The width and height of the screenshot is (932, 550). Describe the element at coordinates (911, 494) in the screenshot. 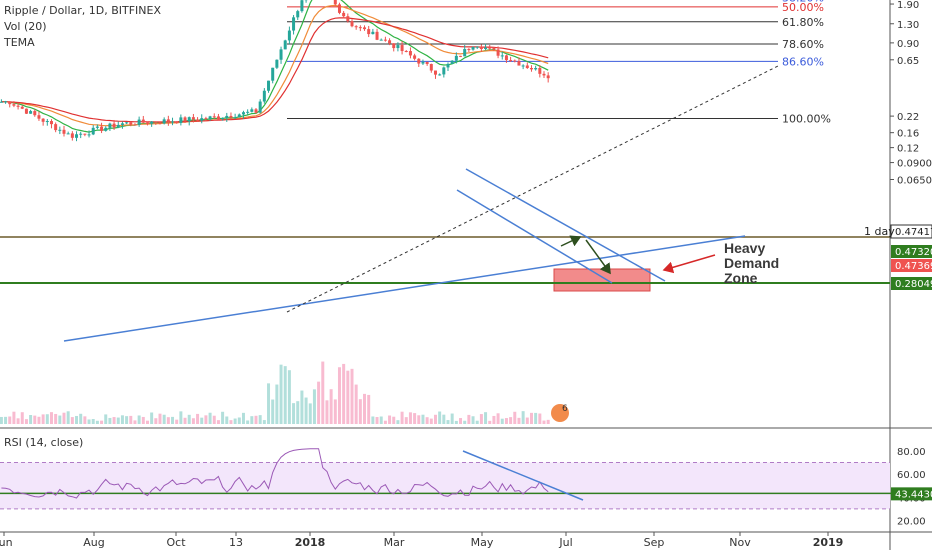

I see `rsi-value-badge` at that location.